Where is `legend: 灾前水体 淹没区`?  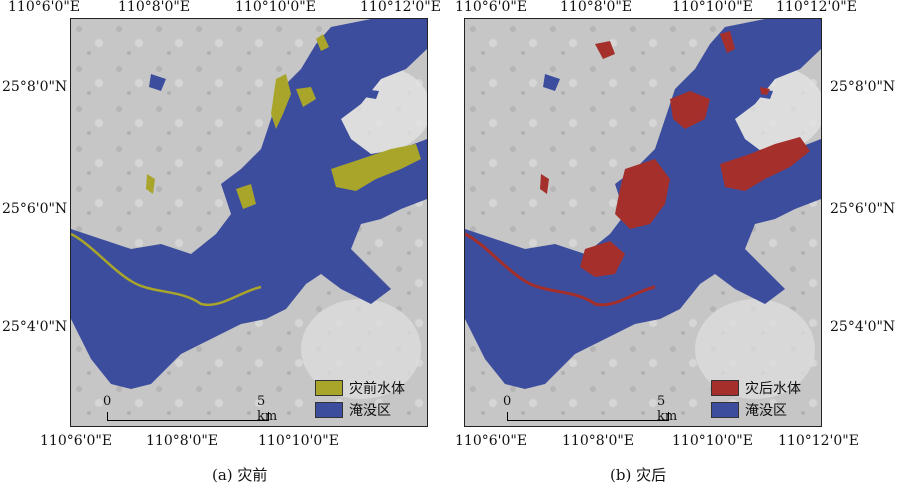 legend: 灾前水体 淹没区 is located at coordinates (360, 399).